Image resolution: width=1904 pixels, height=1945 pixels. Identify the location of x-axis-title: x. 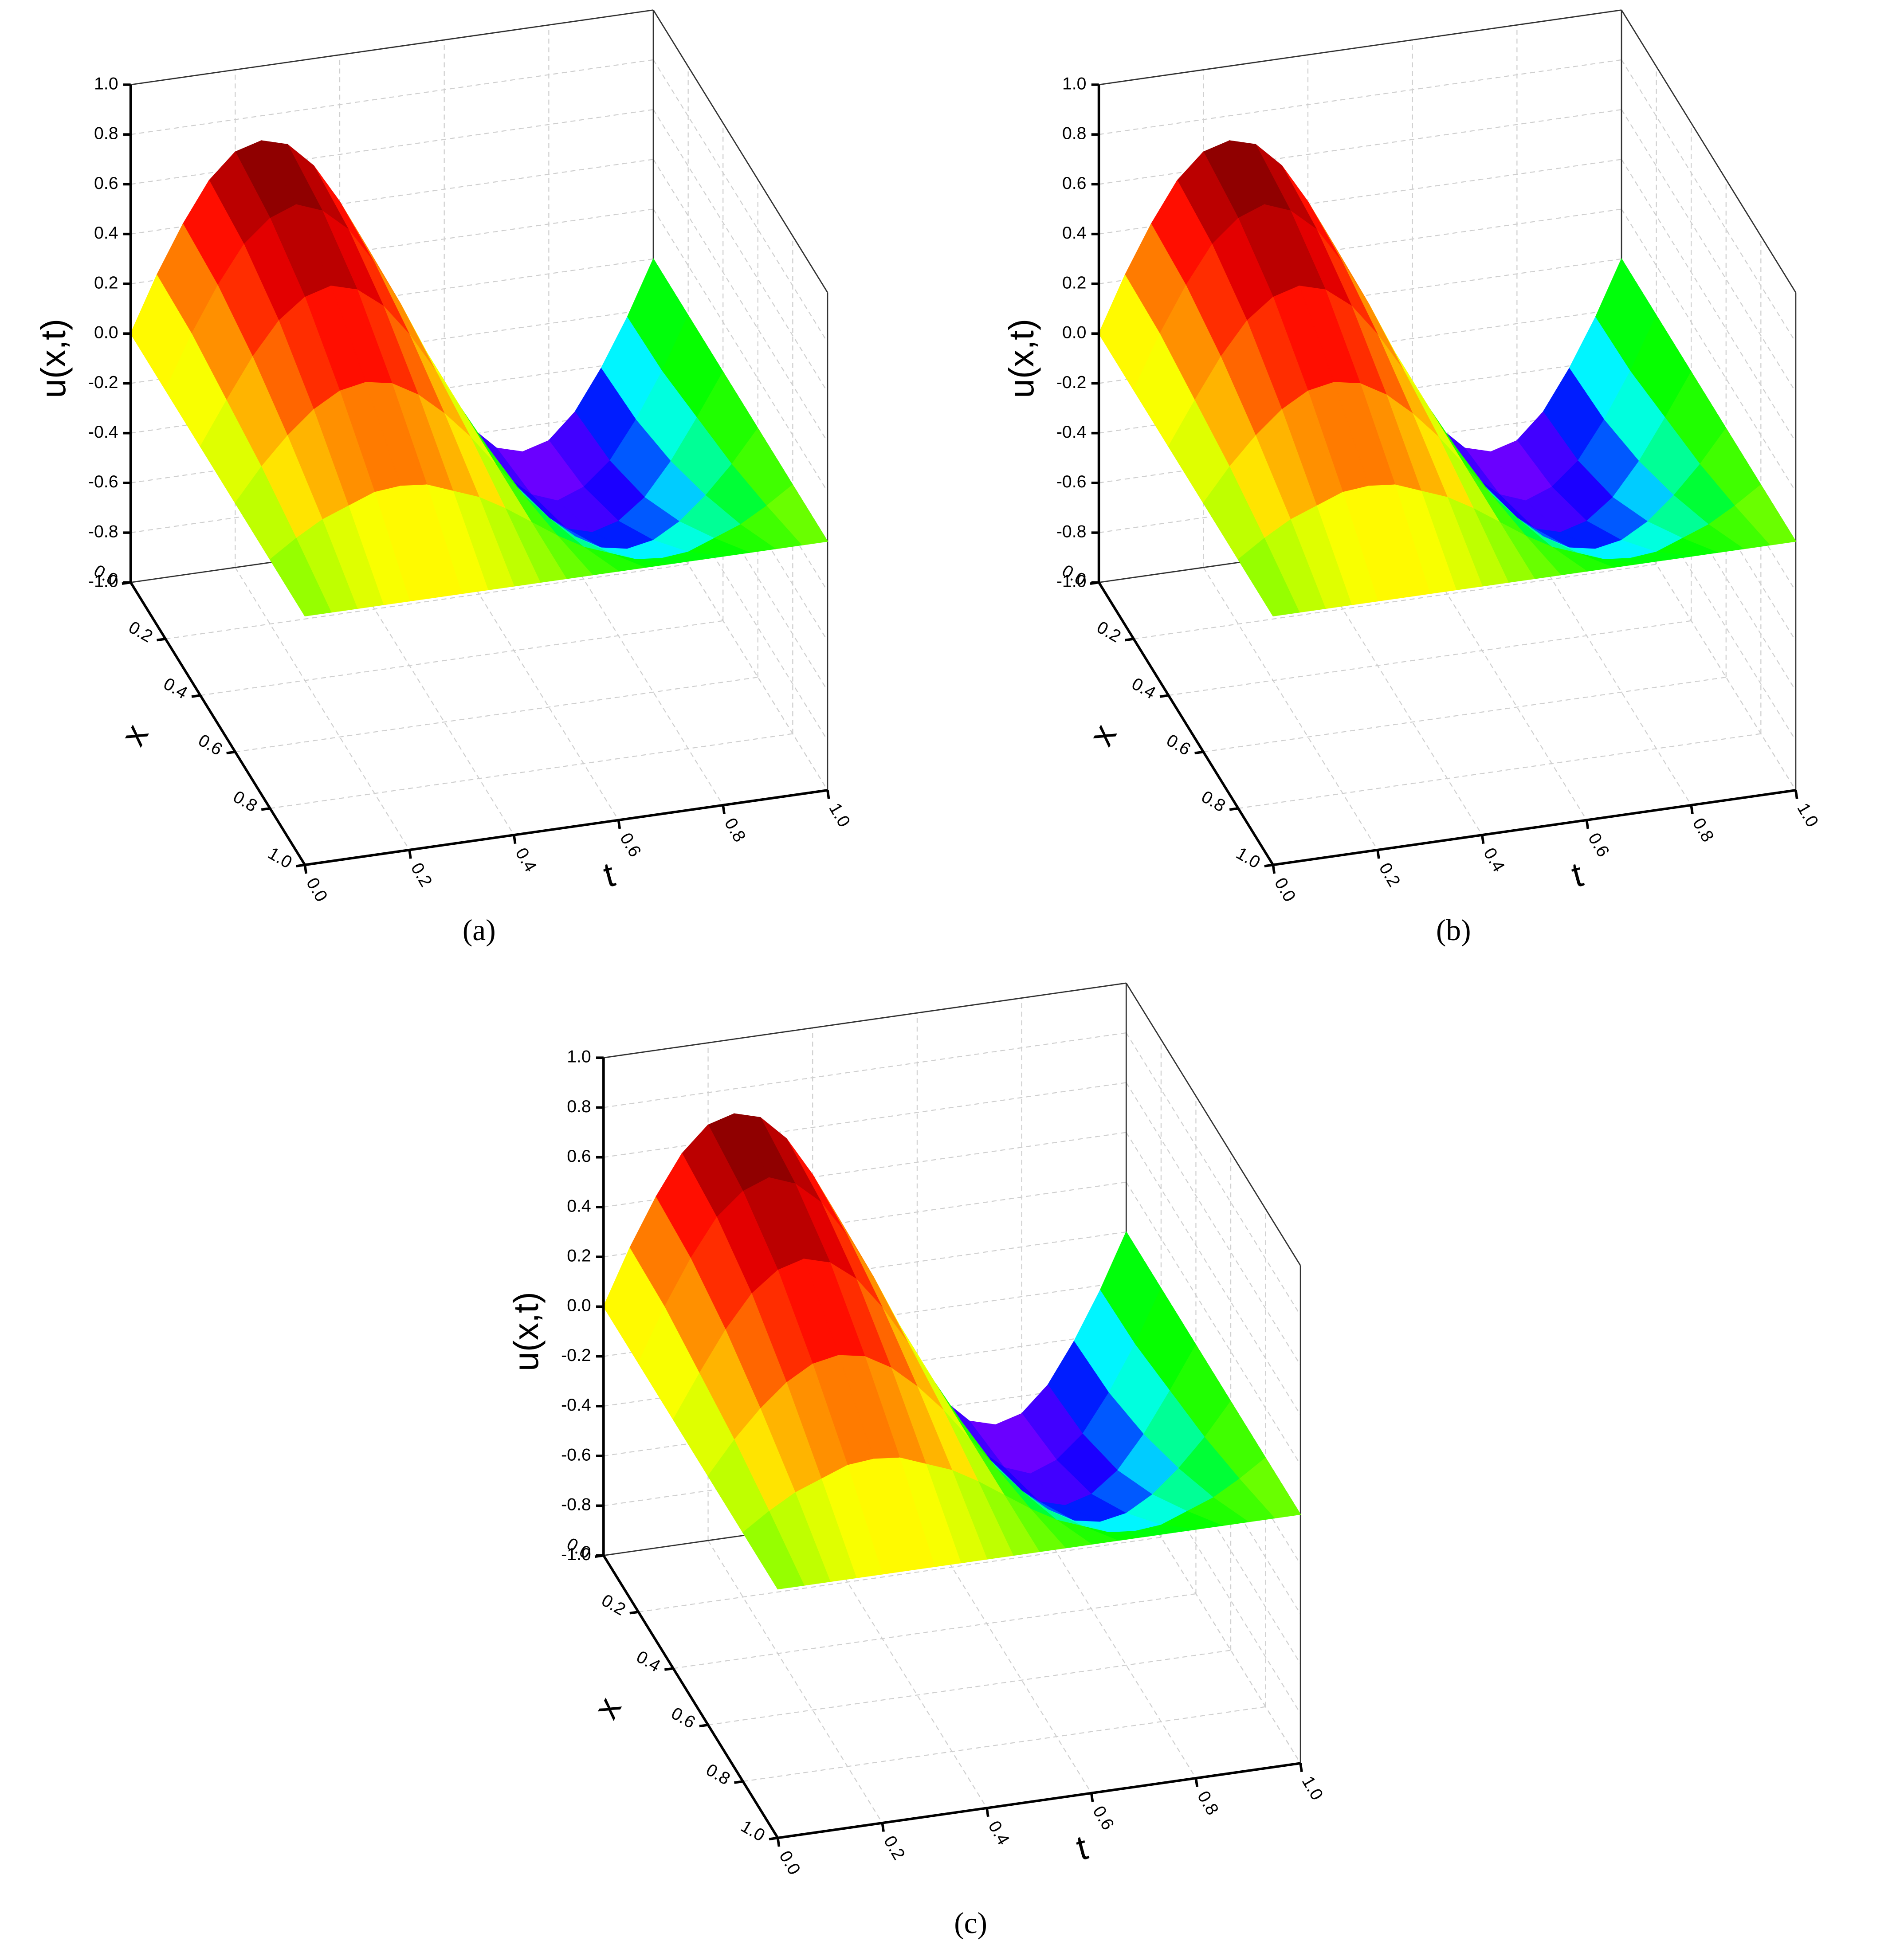
(1103, 735).